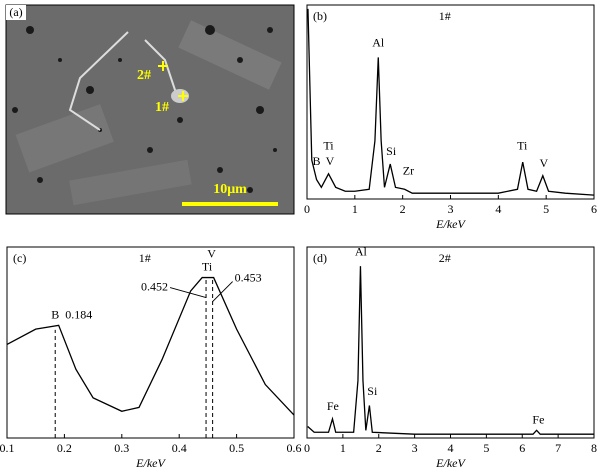 The width and height of the screenshot is (600, 474). What do you see at coordinates (55, 315) in the screenshot?
I see `element-label: B` at bounding box center [55, 315].